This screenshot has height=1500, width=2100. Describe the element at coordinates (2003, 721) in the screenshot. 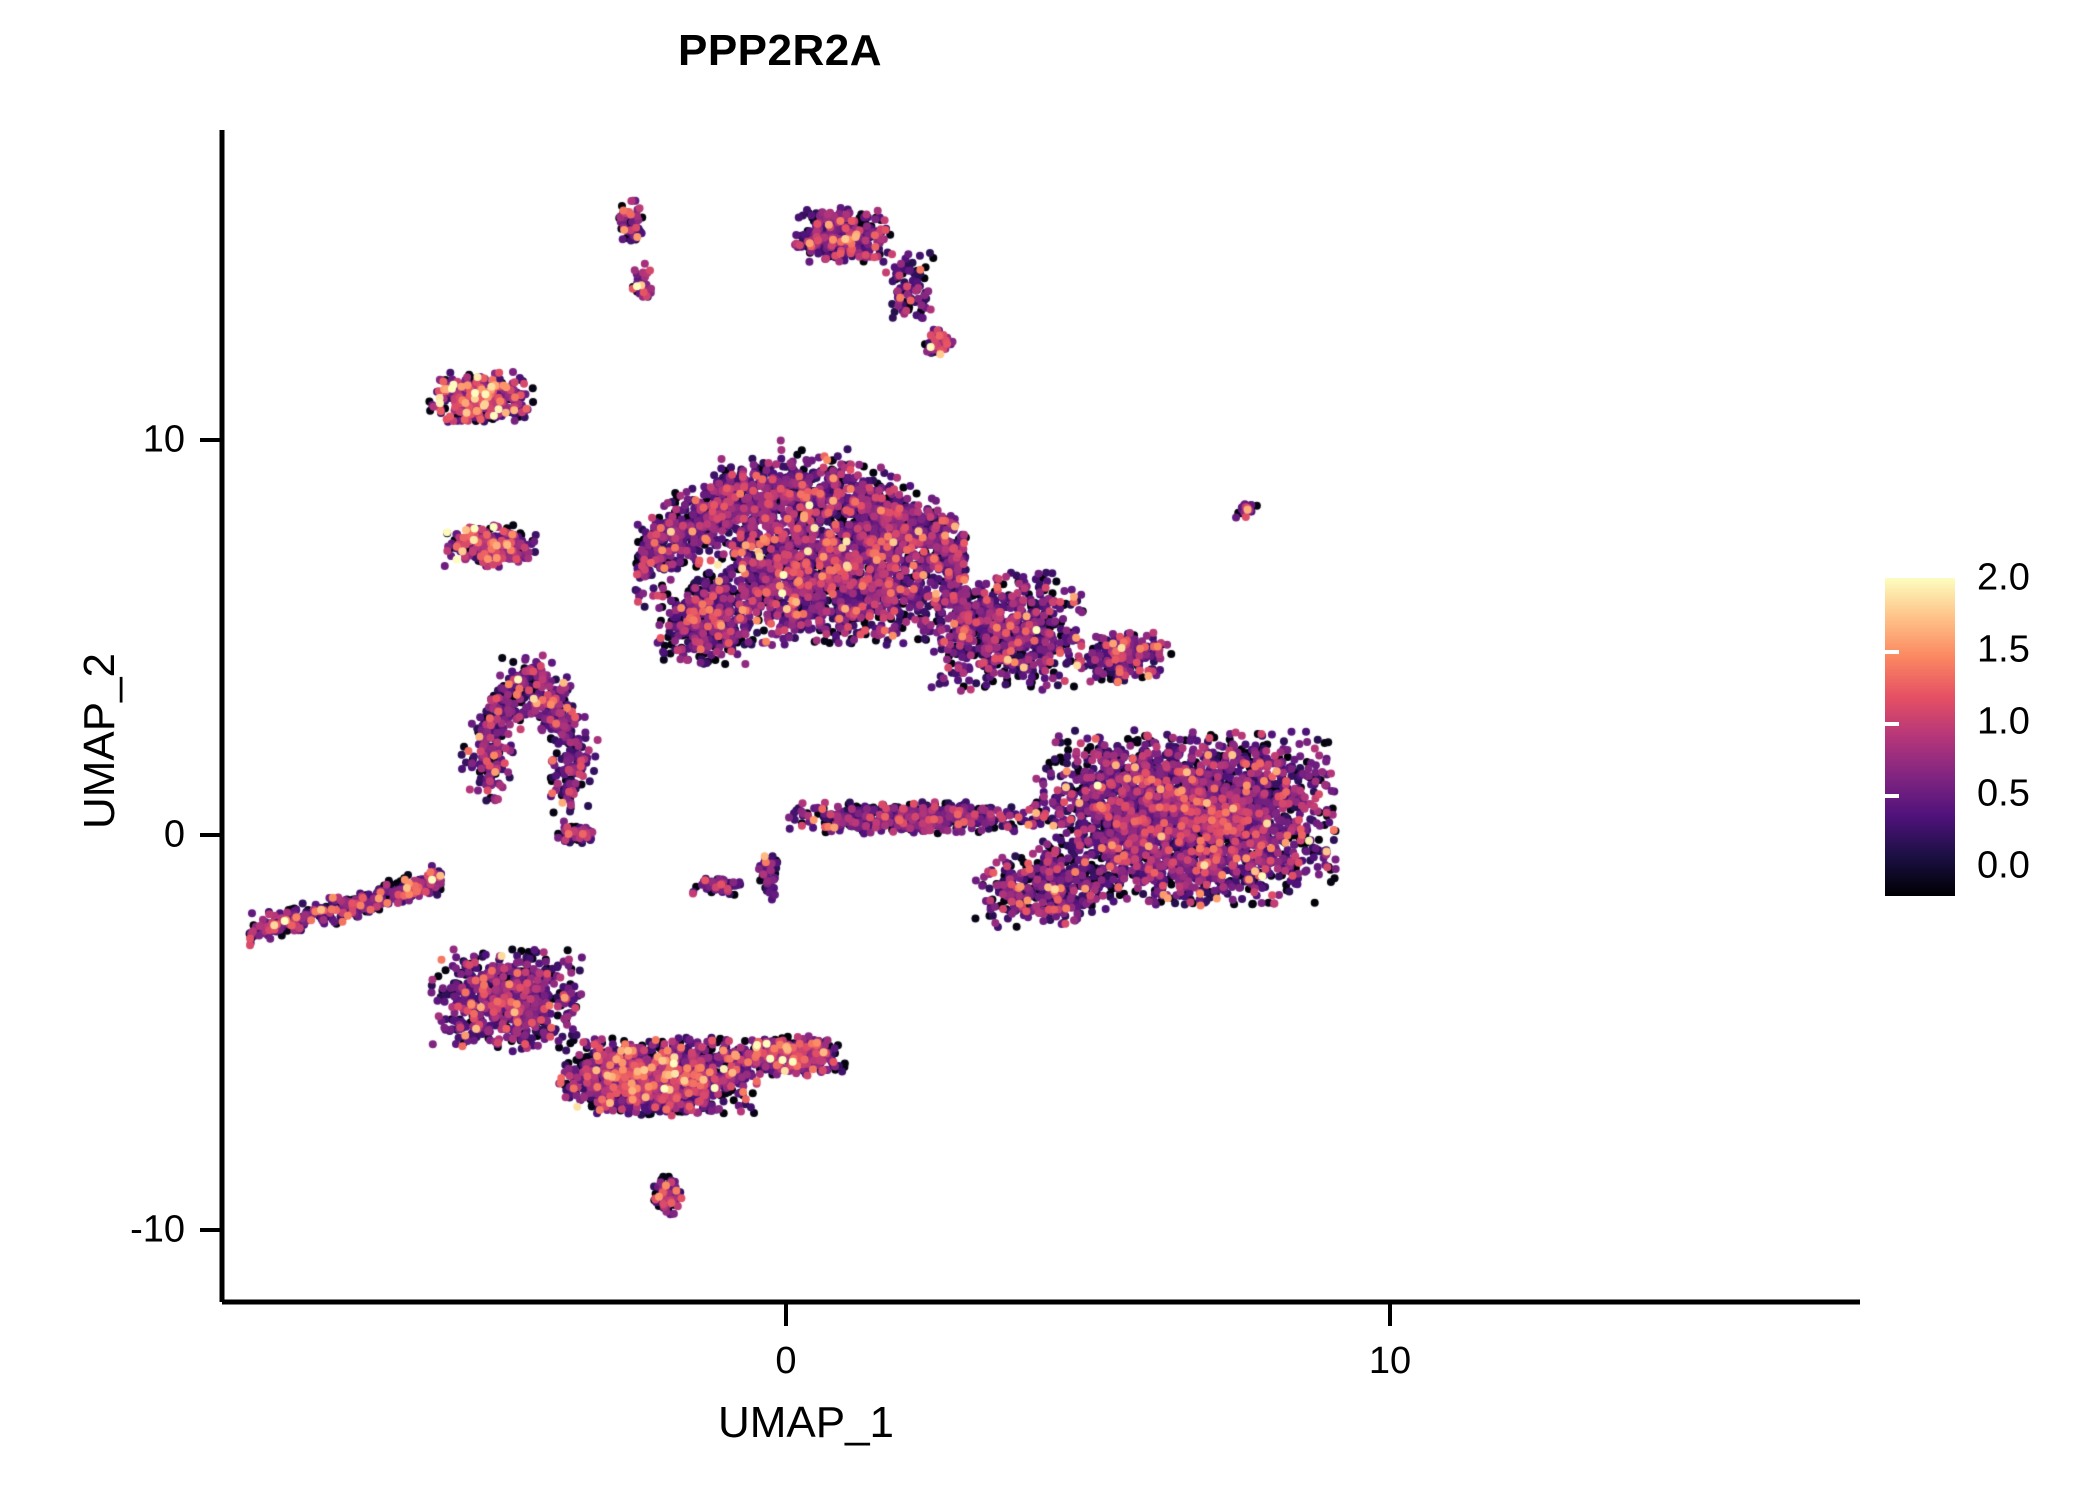

I see `colorbar-label-1-0: 1.0` at that location.